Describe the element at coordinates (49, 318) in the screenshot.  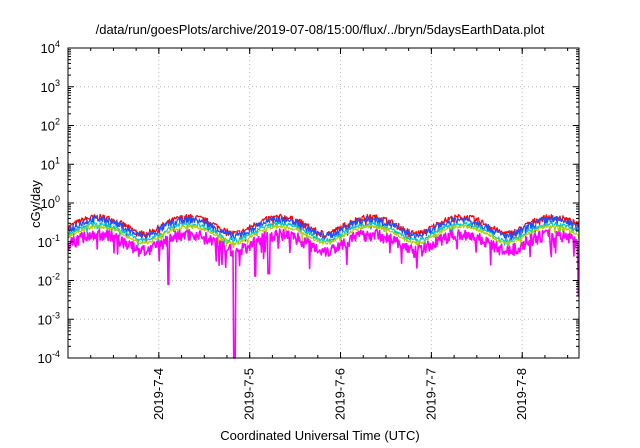
I see `y-tick-label: 10⁻³` at that location.